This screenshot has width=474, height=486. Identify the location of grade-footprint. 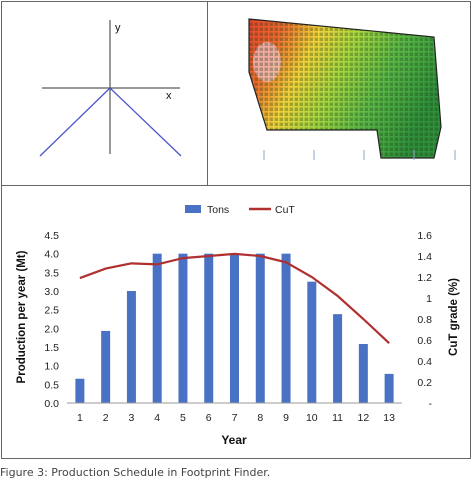
(345, 88).